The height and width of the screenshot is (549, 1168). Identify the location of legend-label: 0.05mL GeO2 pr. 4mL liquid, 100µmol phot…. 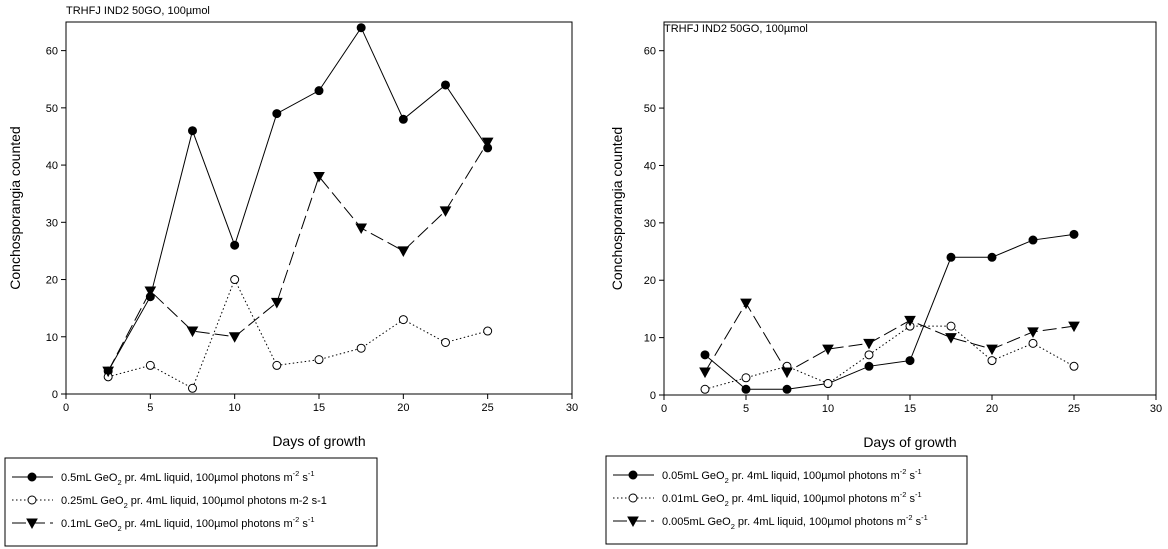
(792, 476).